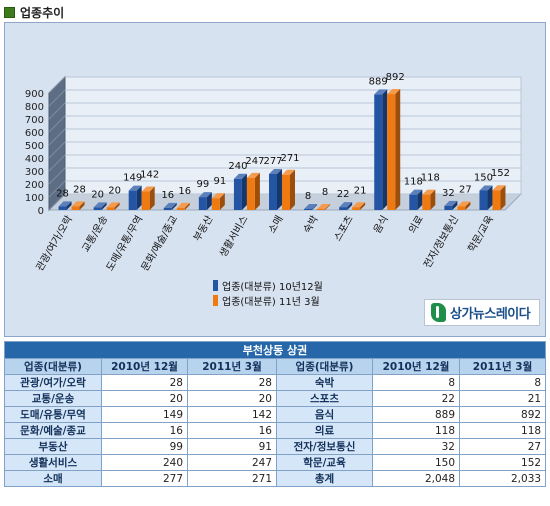 The height and width of the screenshot is (506, 550). Describe the element at coordinates (41, 211) in the screenshot. I see `y-tick-label: 0` at that location.